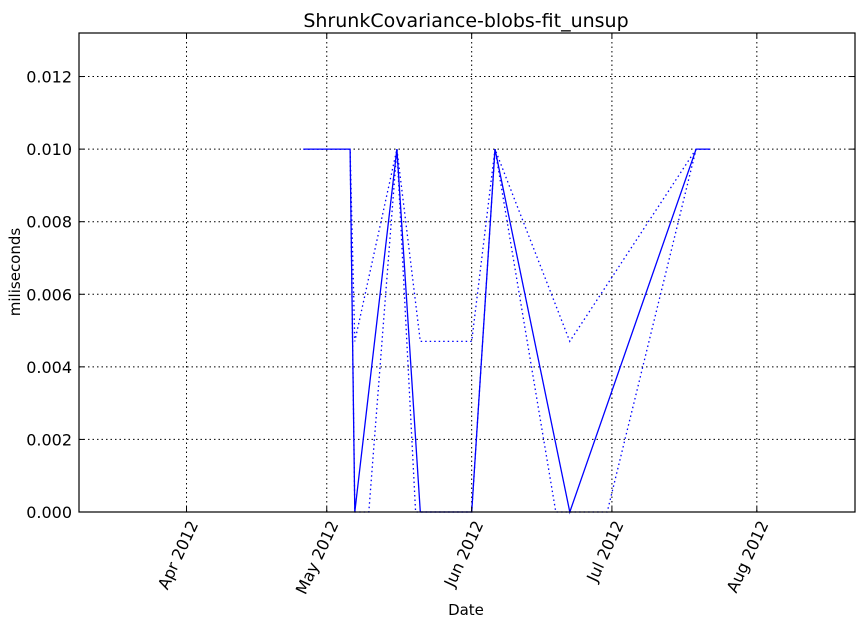 The width and height of the screenshot is (865, 626). I want to click on y-tick-label: 0.008, so click(49, 222).